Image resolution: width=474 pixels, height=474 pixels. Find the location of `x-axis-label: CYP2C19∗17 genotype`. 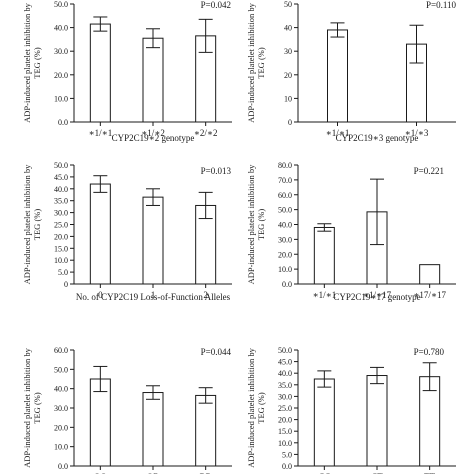

x-axis-label: CYP2C19∗17 genotype is located at coordinates (376, 297).